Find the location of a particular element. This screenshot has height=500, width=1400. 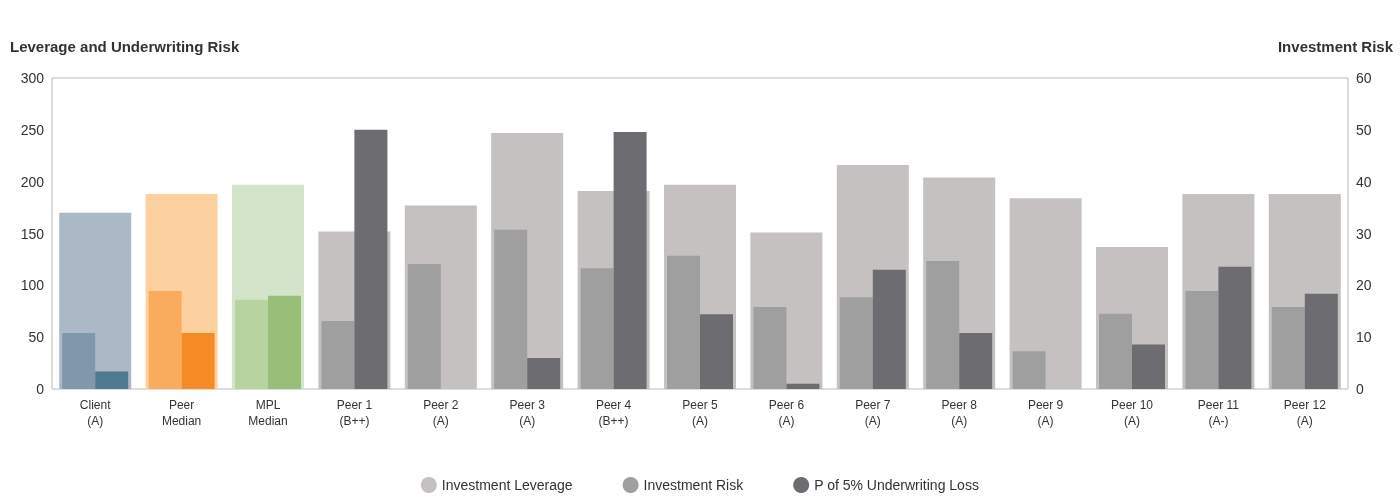

x-tick-label: MPL Median is located at coordinates (268, 413).